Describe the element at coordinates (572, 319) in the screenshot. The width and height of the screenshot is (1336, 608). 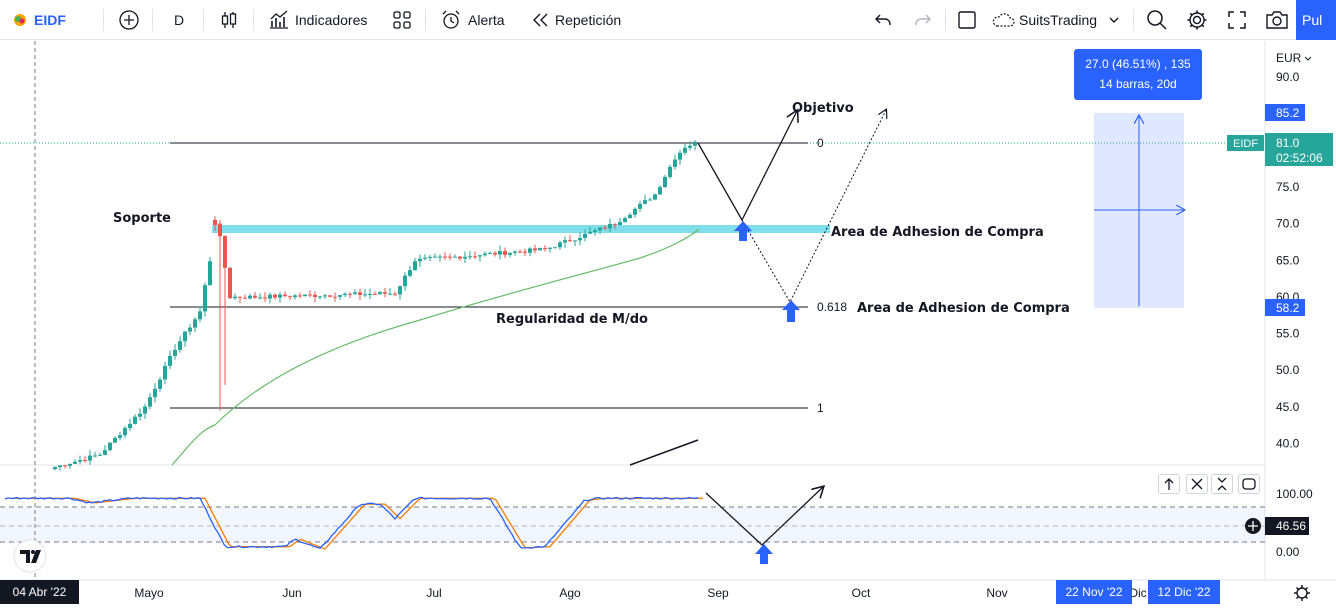
I see `regularidad-label: Regularidad de M/do` at that location.